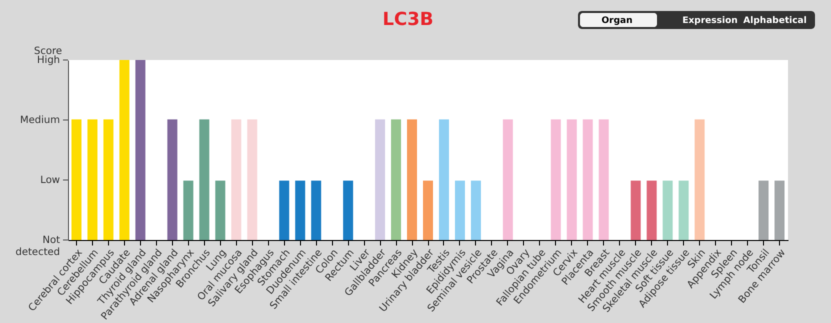 The height and width of the screenshot is (323, 831). What do you see at coordinates (40, 120) in the screenshot?
I see `text: Medium` at bounding box center [40, 120].